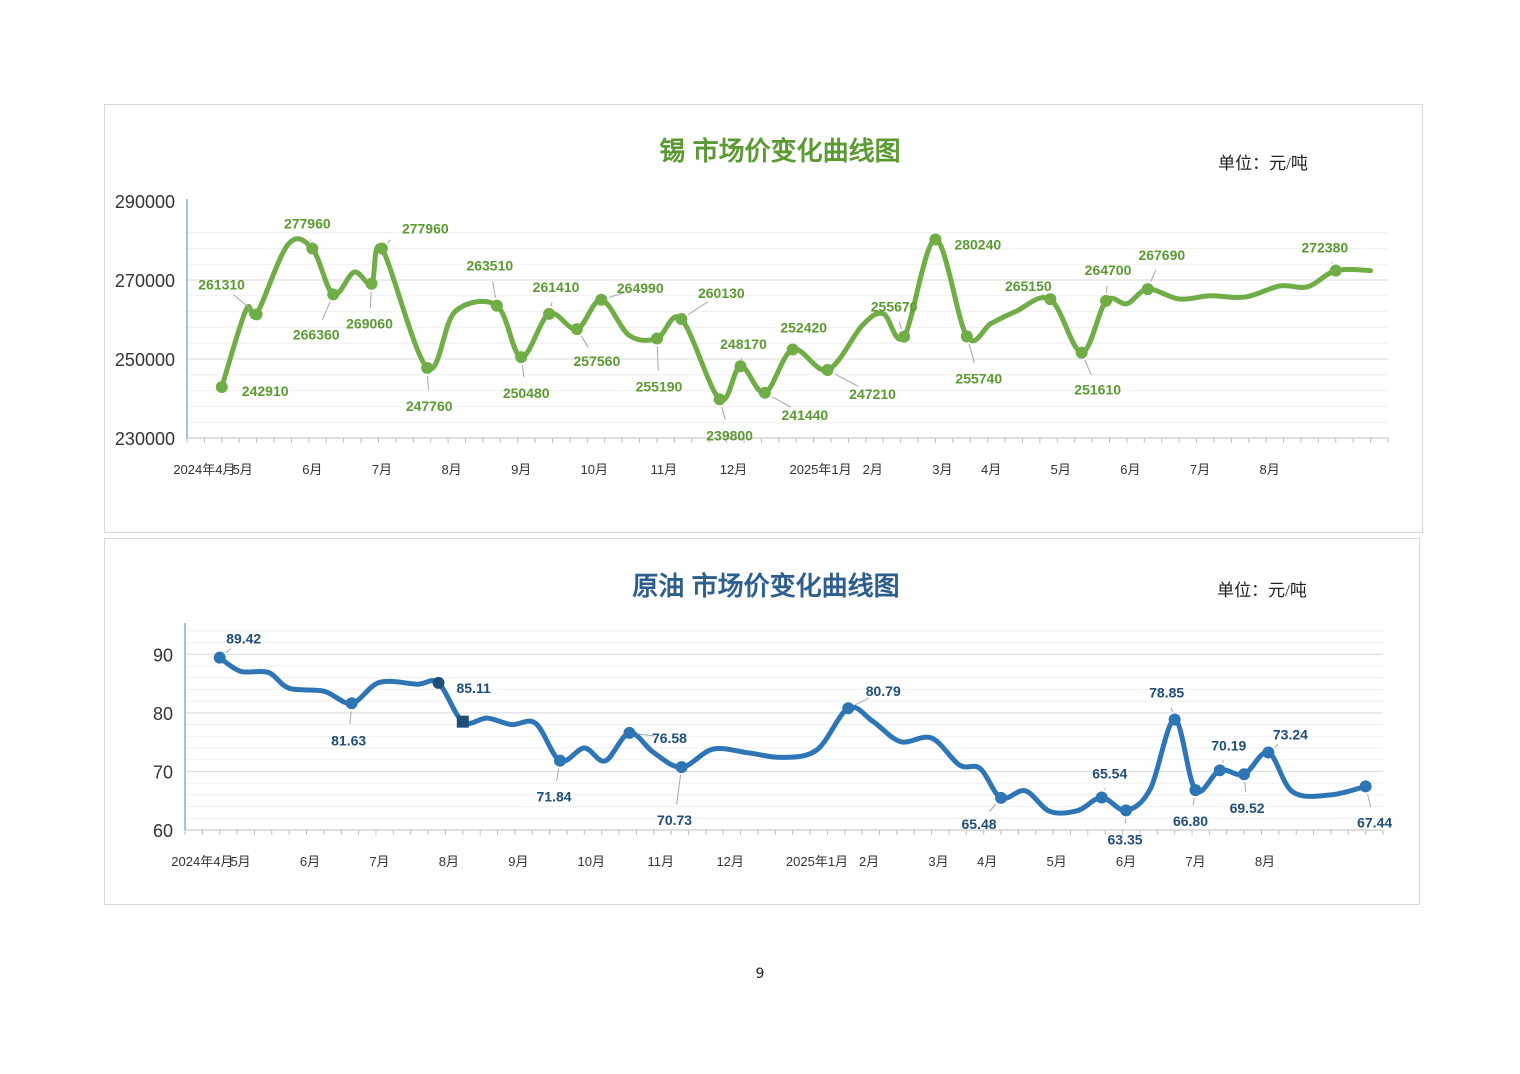 The width and height of the screenshot is (1520, 1074). I want to click on data-label: 261410, so click(556, 287).